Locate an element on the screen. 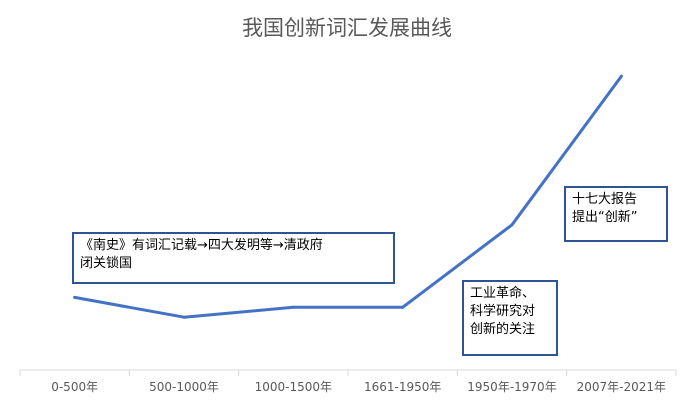 The height and width of the screenshot is (405, 694). x-tick-label: 0-500年 is located at coordinates (74, 387).